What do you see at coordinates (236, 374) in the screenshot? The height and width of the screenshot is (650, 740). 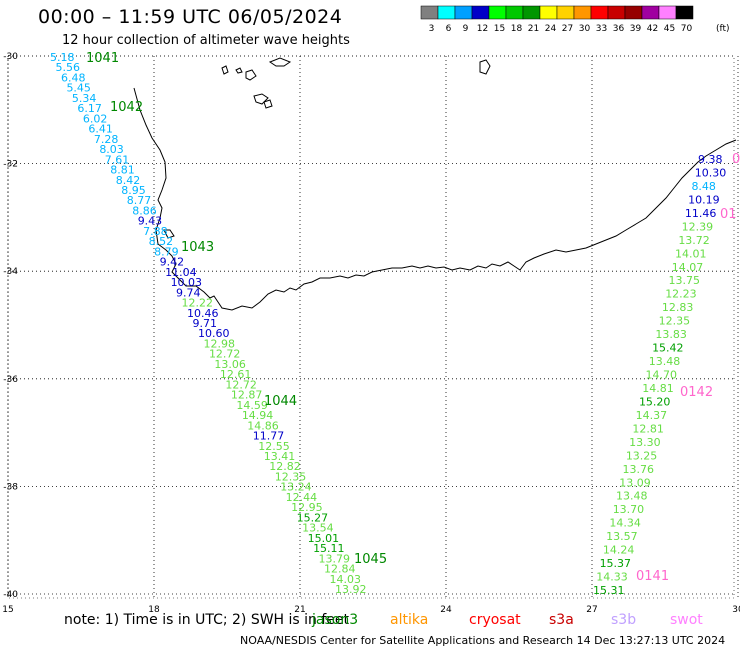 I see `wave-height-label: 12.61` at bounding box center [236, 374].